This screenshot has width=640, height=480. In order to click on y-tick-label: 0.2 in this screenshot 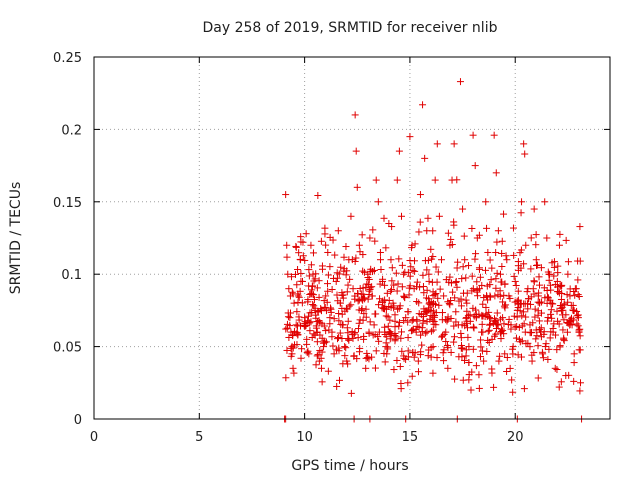, I will do `click(71, 130)`.